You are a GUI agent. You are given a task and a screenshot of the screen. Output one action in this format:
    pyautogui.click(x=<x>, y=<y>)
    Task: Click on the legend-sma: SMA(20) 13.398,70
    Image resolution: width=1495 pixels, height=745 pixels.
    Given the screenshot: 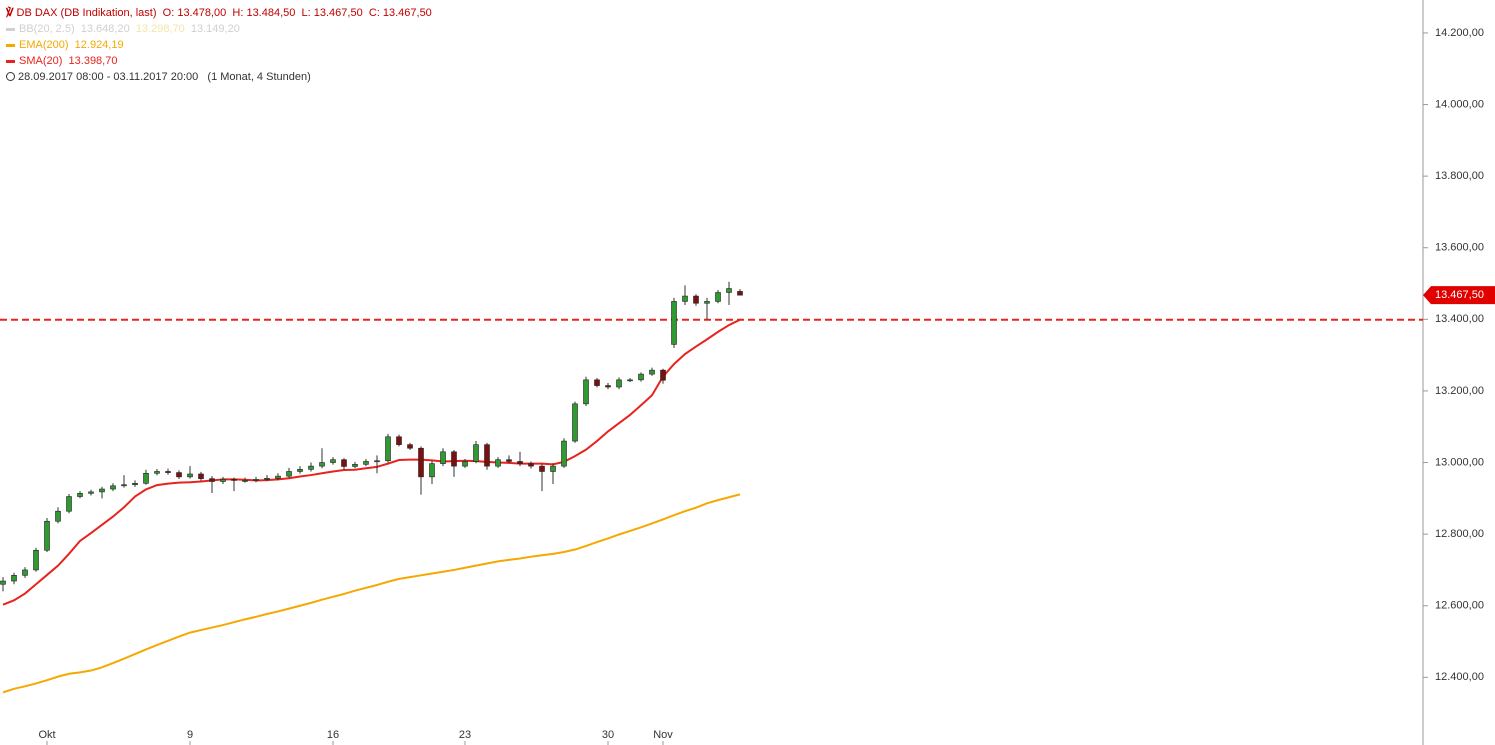 What is the action you would take?
    pyautogui.click(x=219, y=61)
    